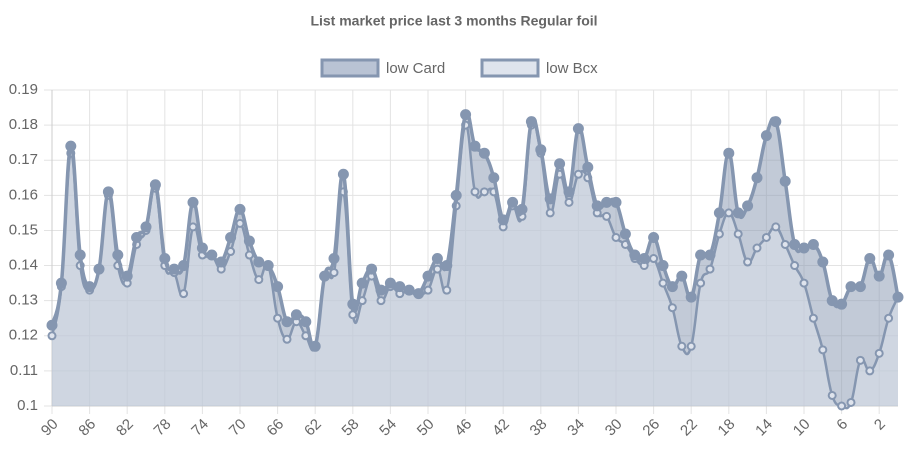  I want to click on x-tick-label: 62, so click(313, 428).